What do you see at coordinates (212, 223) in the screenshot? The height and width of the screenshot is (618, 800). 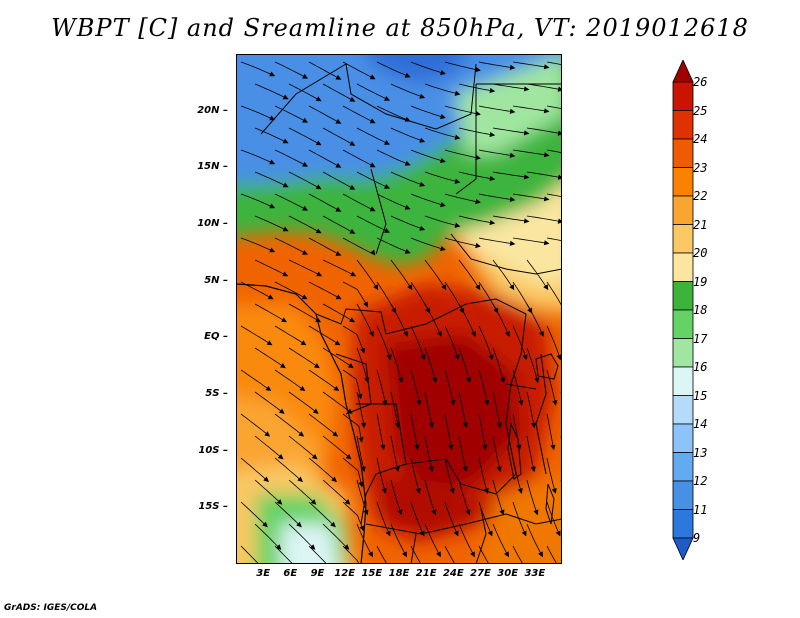 I see `lat-tick-label: 10N –` at bounding box center [212, 223].